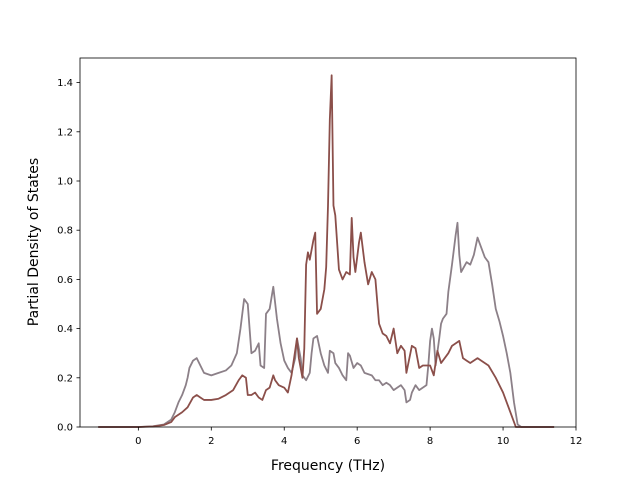 The width and height of the screenshot is (640, 480). What do you see at coordinates (430, 441) in the screenshot?
I see `x-tick-label: 8` at bounding box center [430, 441].